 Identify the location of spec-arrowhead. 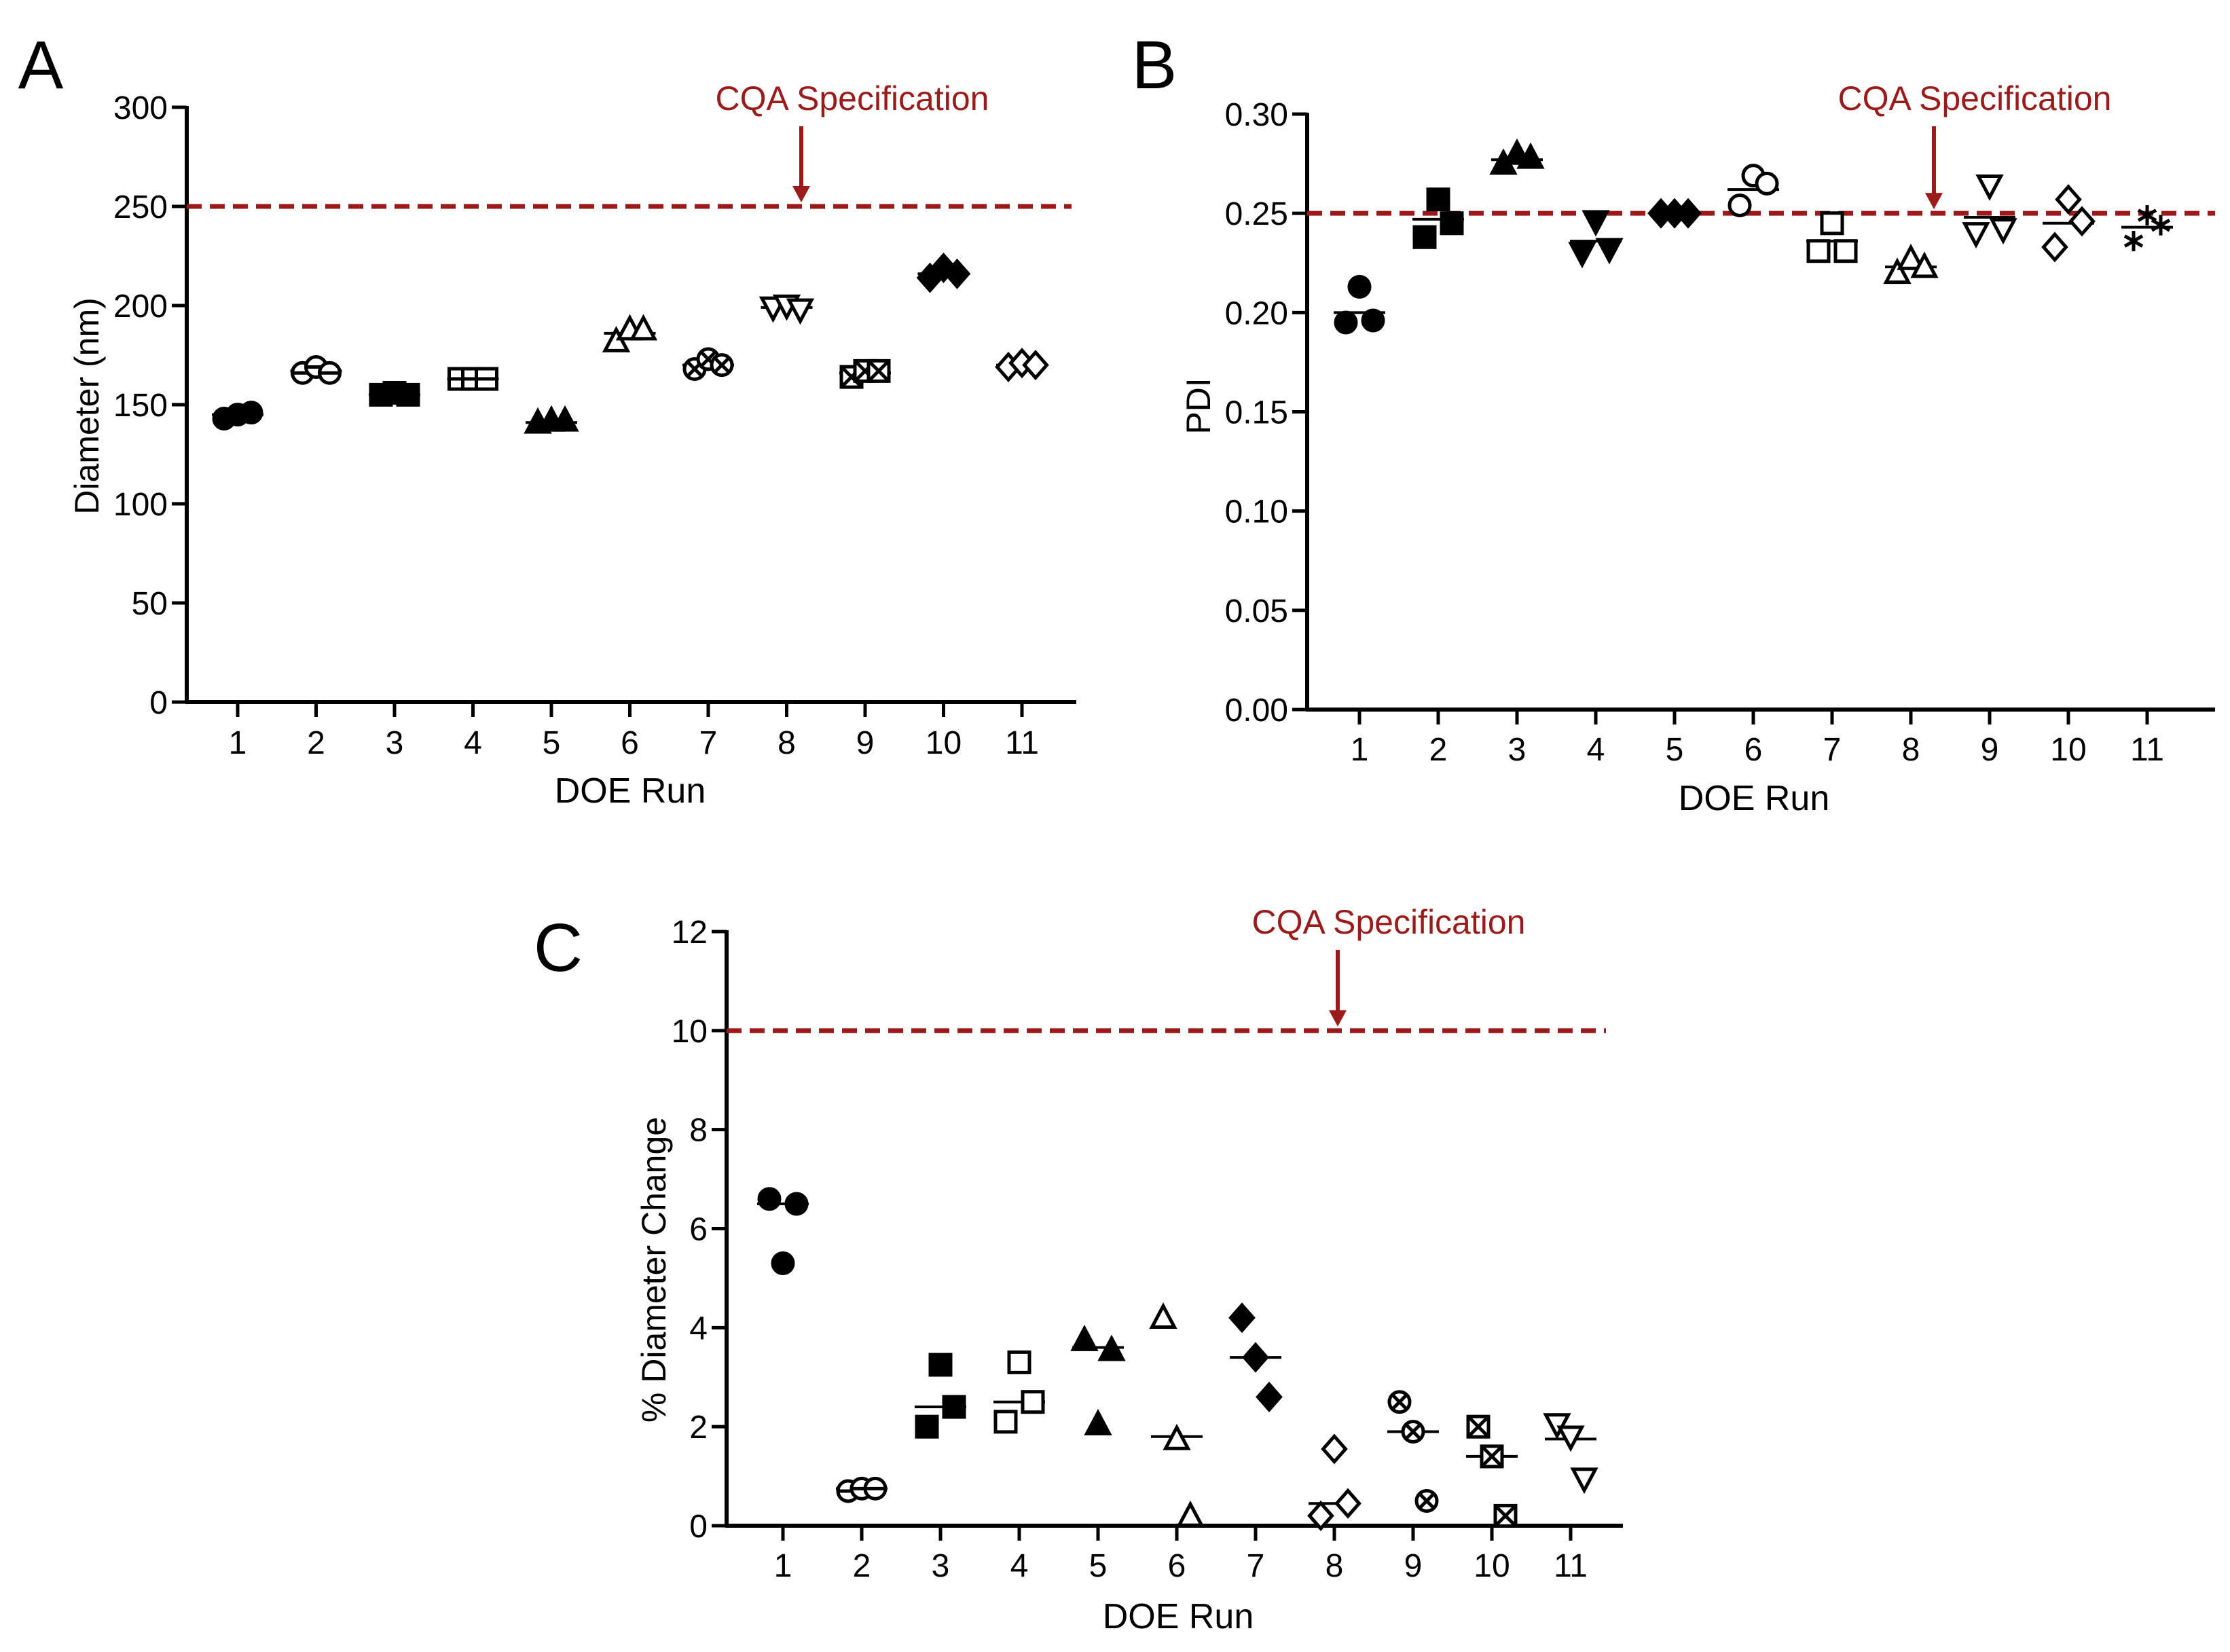
(1338, 1018).